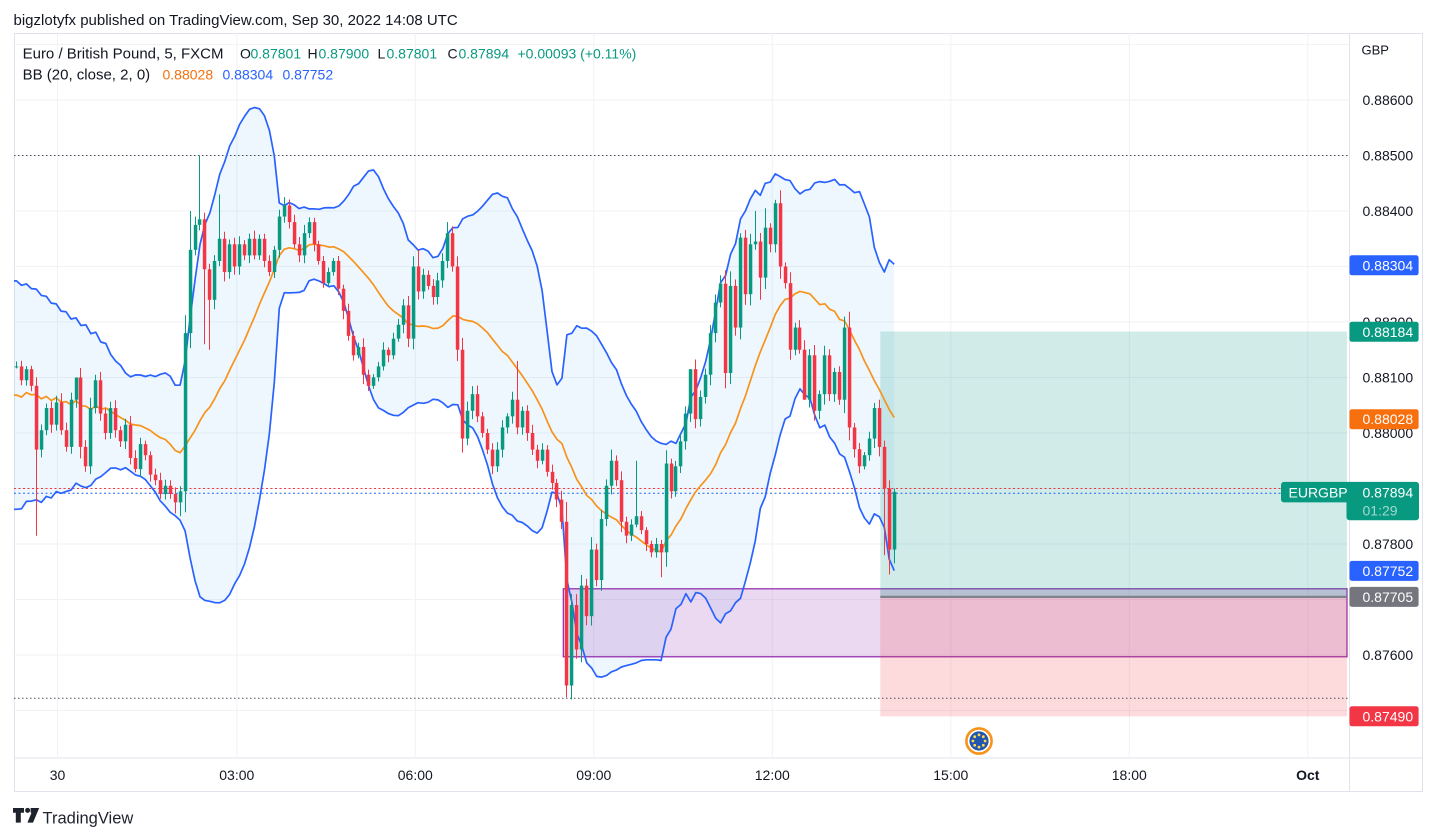 This screenshot has width=1437, height=837. Describe the element at coordinates (1388, 597) in the screenshot. I see `svg-text: 0.87705` at that location.